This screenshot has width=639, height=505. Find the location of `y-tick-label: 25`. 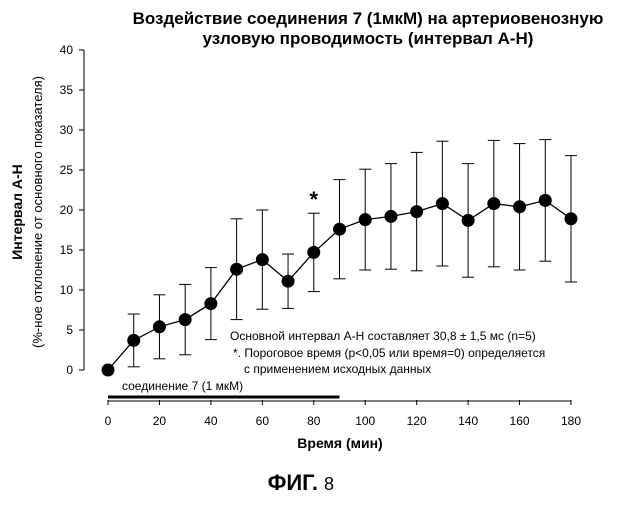

y-tick-label: 25 is located at coordinates (67, 170).